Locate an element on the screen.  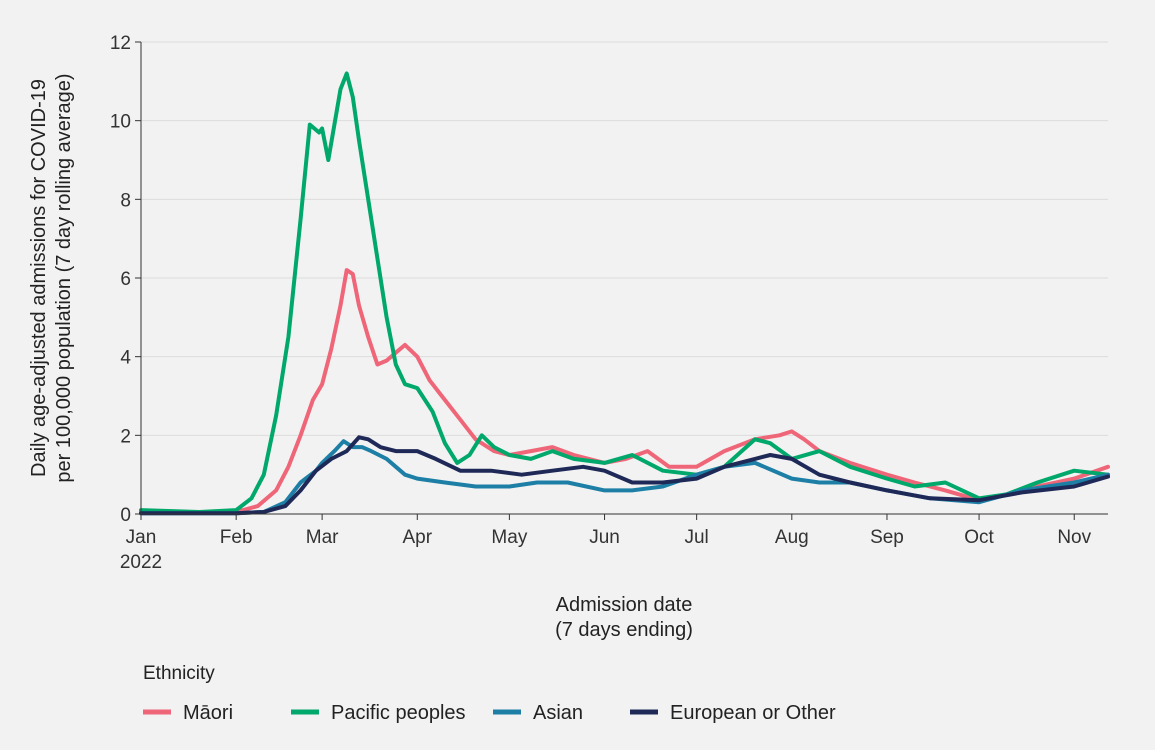
y-tick-label: 6 is located at coordinates (125, 279).